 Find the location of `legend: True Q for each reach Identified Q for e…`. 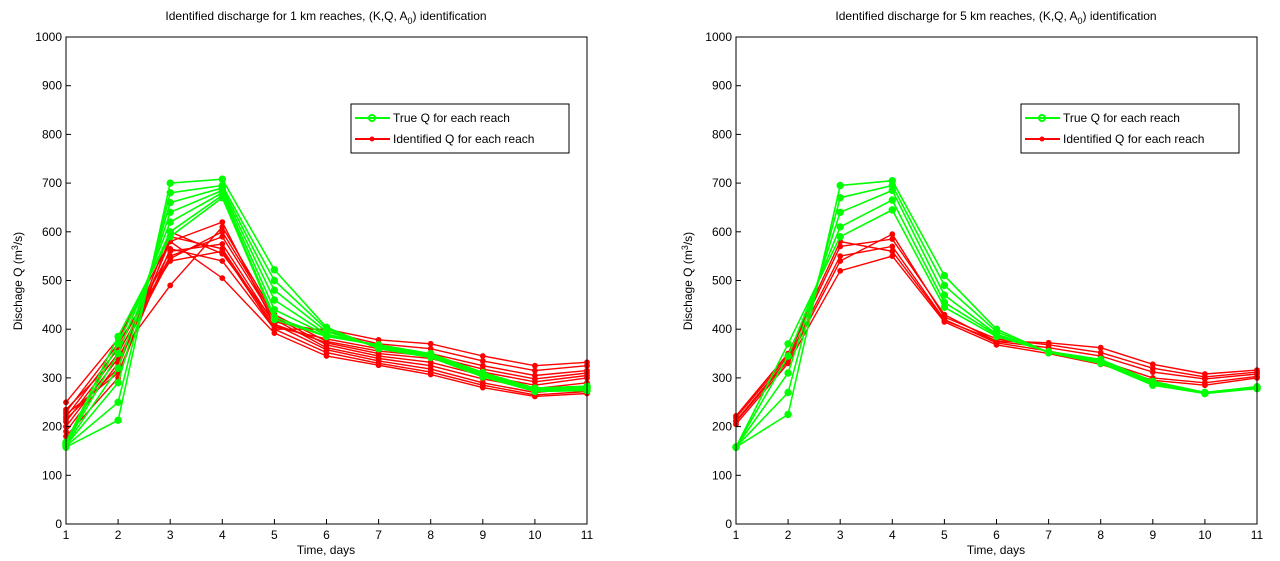

legend: True Q for each reach Identified Q for e… is located at coordinates (1130, 128).